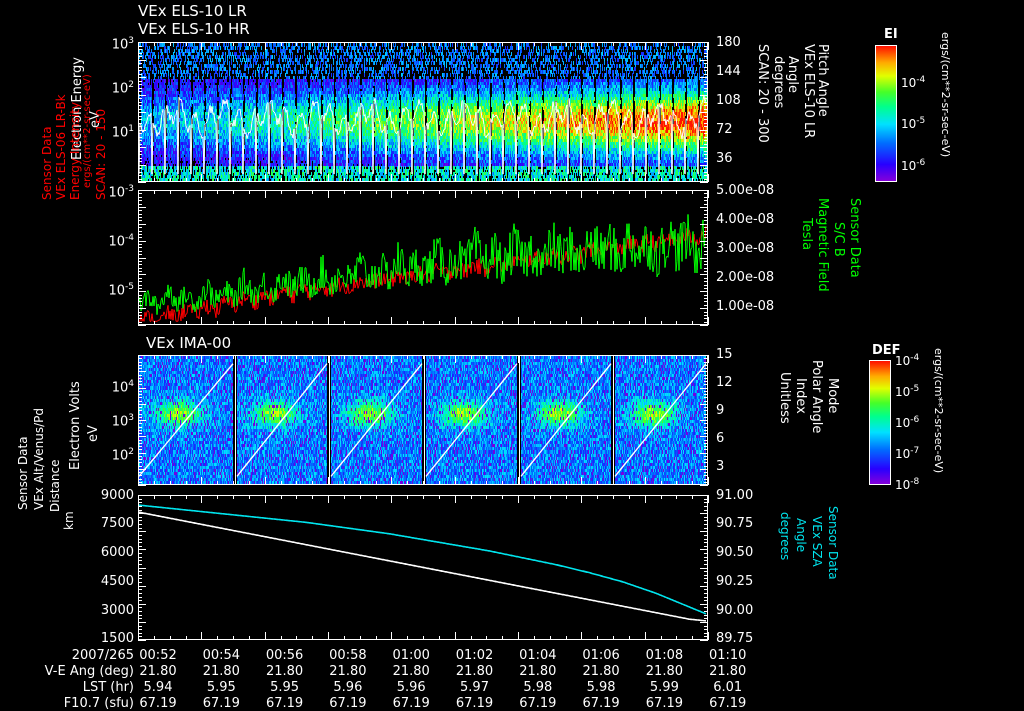  Describe the element at coordinates (117, 638) in the screenshot. I see `panel4-ytick-1500: 1500` at that location.